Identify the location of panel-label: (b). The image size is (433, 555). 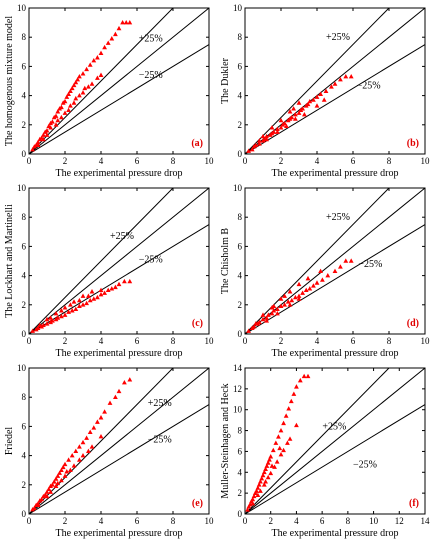
(413, 143).